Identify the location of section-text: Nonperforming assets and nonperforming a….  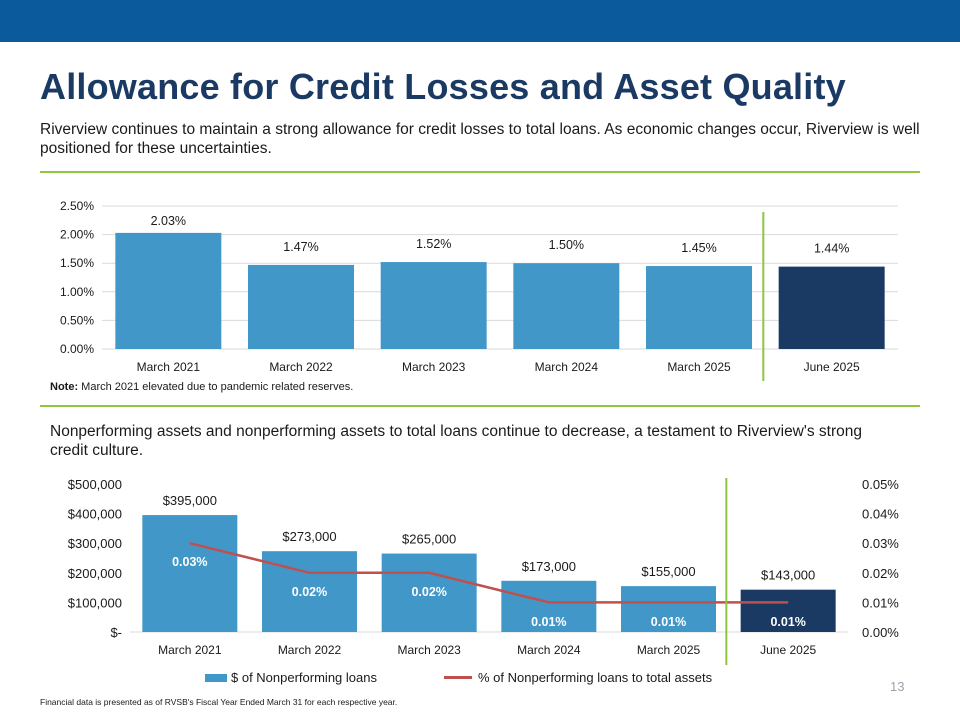
(456, 441).